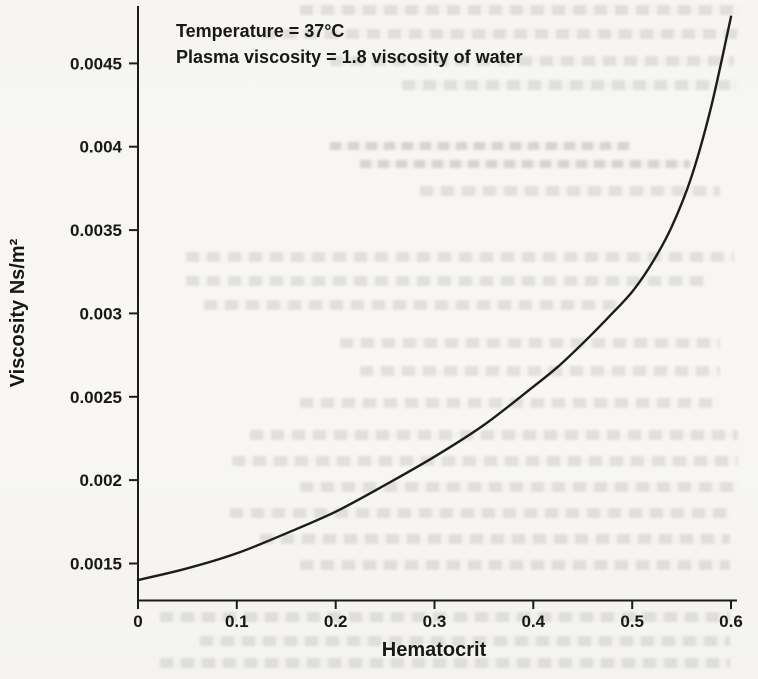  Describe the element at coordinates (731, 621) in the screenshot. I see `x-tick-label: 0.6` at that location.